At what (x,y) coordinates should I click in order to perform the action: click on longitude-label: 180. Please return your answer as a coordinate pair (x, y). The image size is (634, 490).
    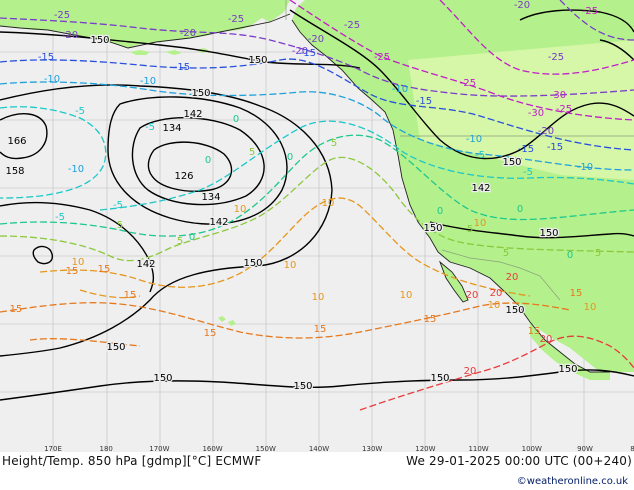
    Looking at the image, I should click on (106, 449).